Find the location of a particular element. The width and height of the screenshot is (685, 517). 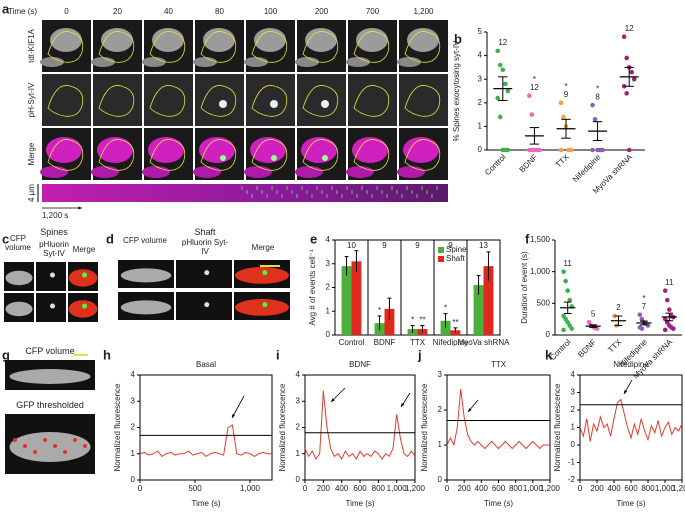

n-label: 9 is located at coordinates (566, 94).